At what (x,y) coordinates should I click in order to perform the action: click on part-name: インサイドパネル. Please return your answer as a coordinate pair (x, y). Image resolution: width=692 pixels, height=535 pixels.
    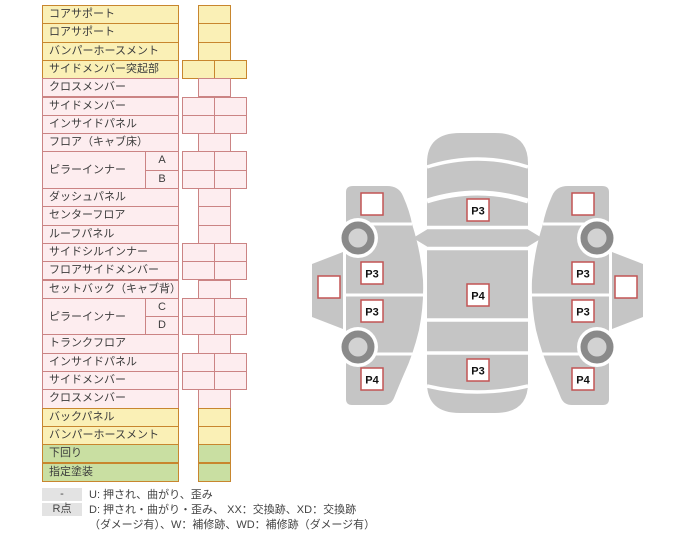
    Looking at the image, I should click on (110, 124).